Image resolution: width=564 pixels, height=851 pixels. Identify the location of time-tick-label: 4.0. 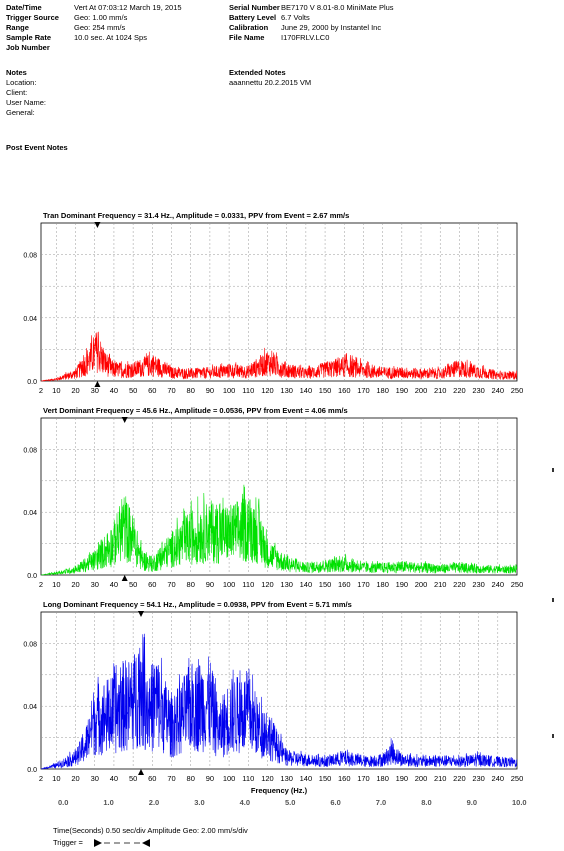
(245, 802).